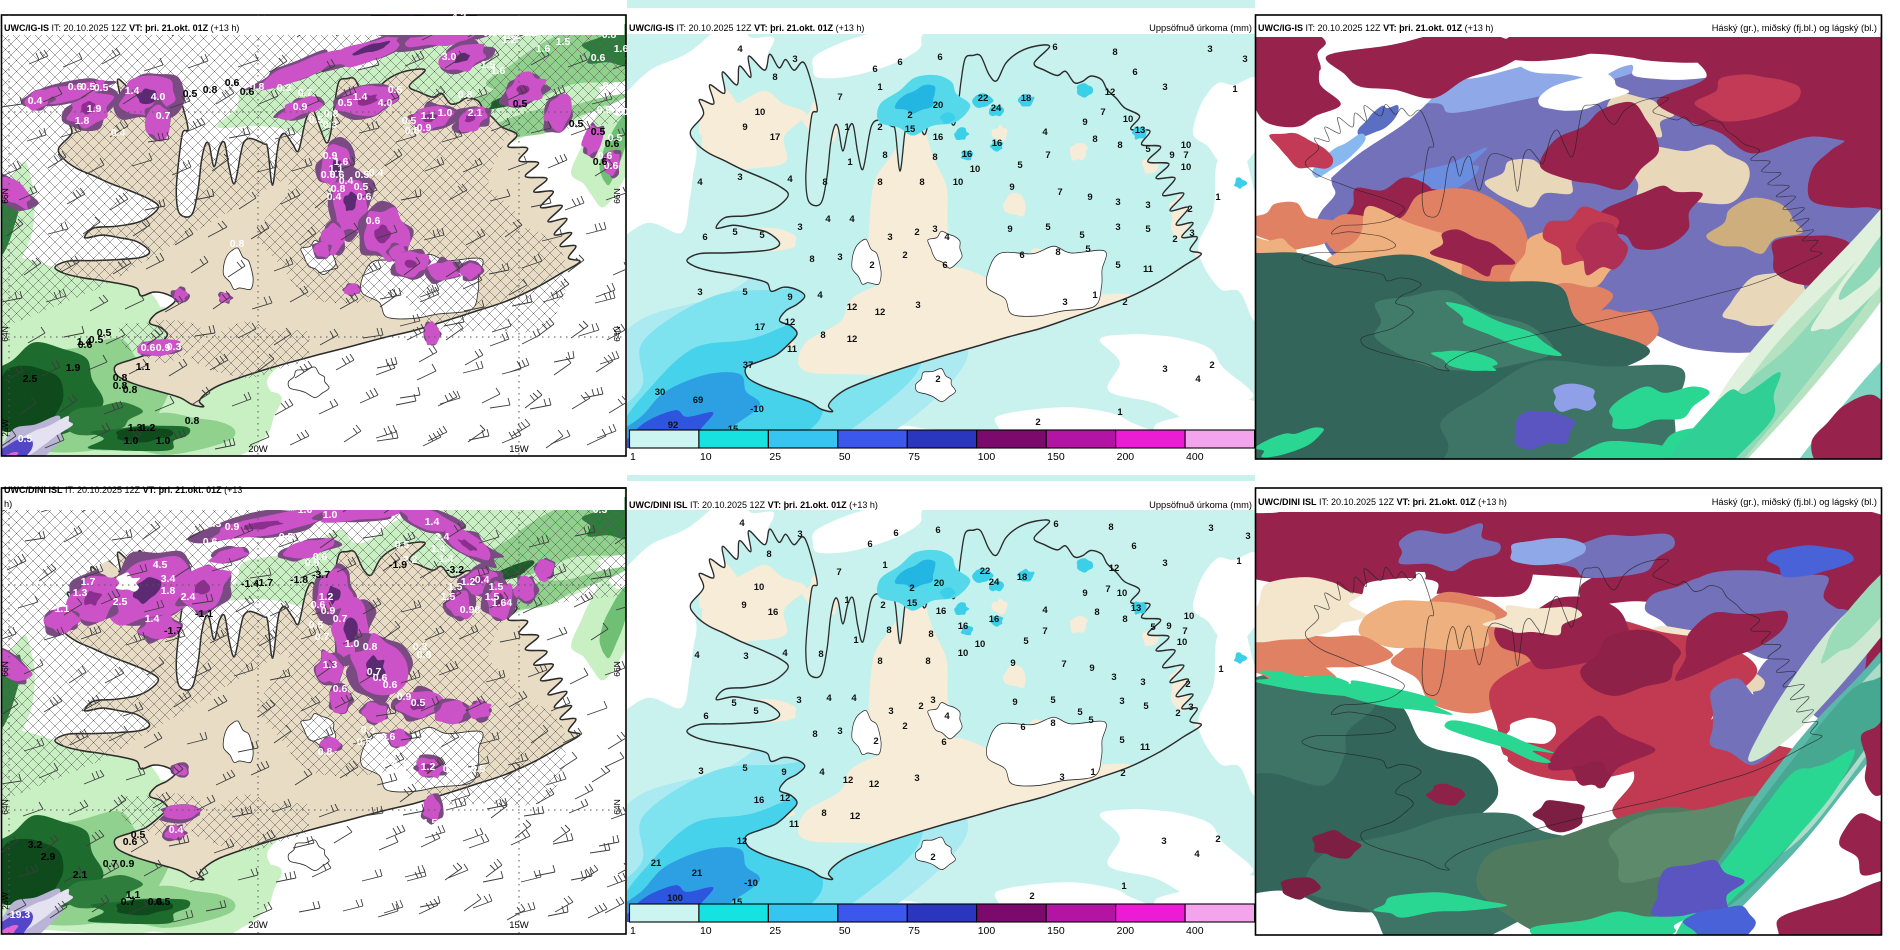 The width and height of the screenshot is (1900, 950). What do you see at coordinates (168, 579) in the screenshot?
I see `svg-text: 3.4` at bounding box center [168, 579].